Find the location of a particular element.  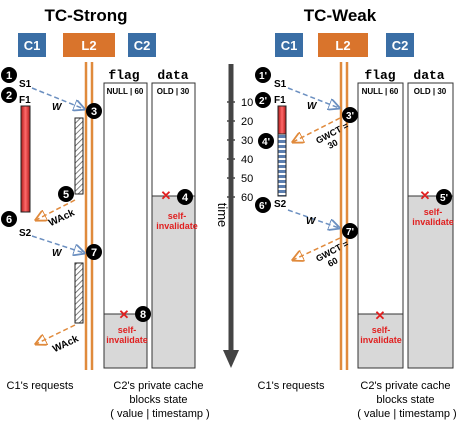

svg-text: 8 is located at coordinates (143, 315).